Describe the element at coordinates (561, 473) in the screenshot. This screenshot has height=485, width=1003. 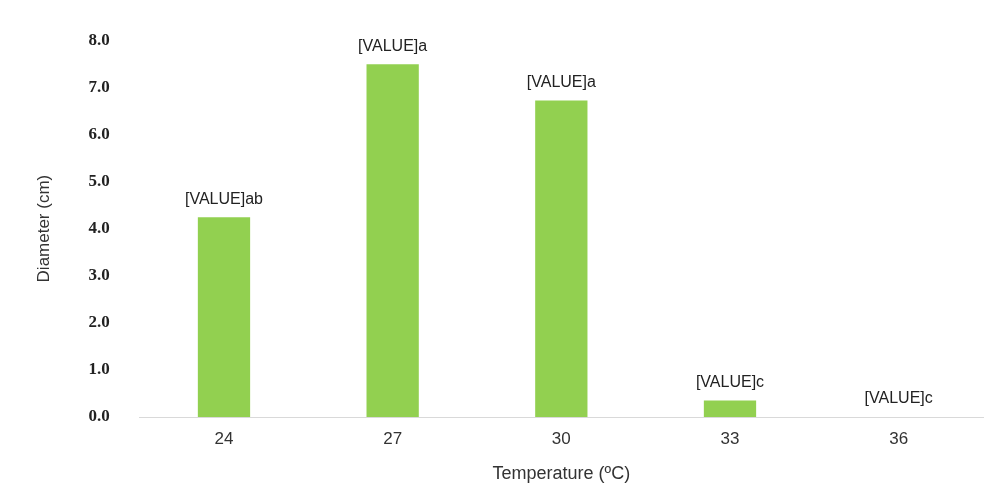
I see `x-axis-title: Temperature (ºC)` at that location.